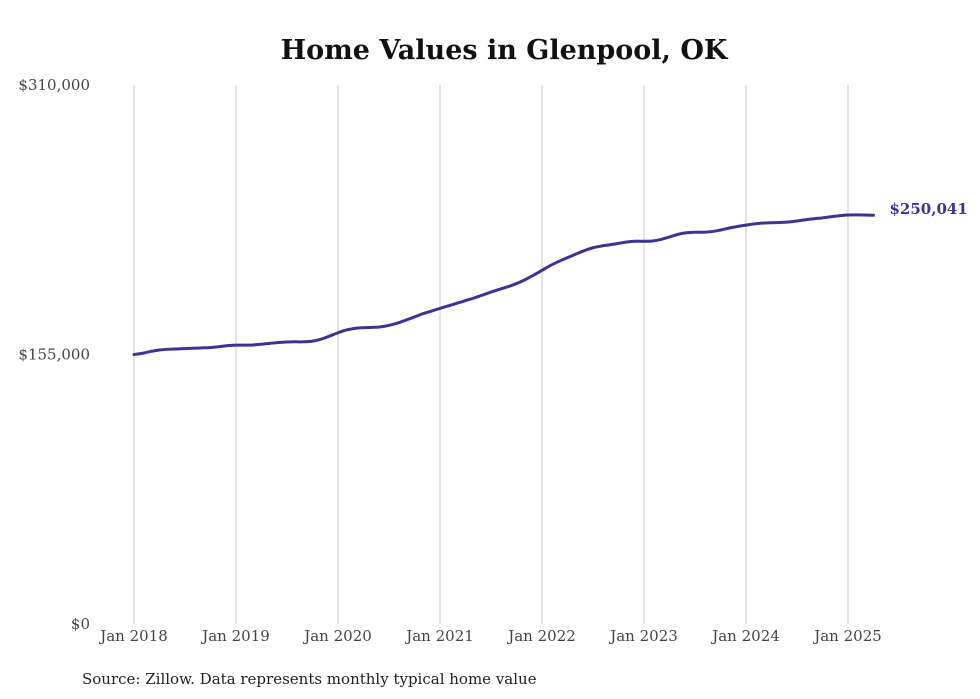 This screenshot has width=980, height=699. I want to click on y-tick-label: $0, so click(80, 624).